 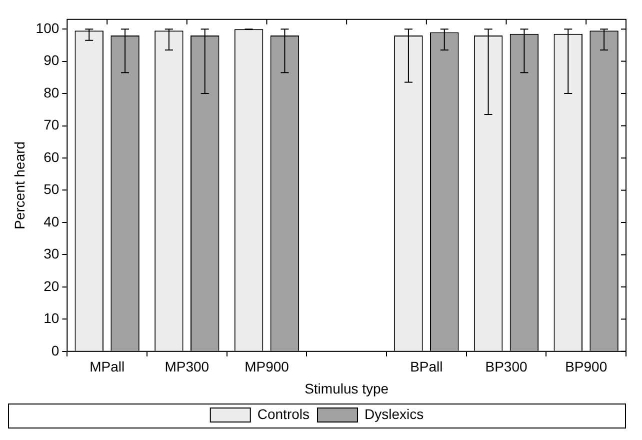 What do you see at coordinates (187, 366) in the screenshot?
I see `x-tick-label: MP300` at bounding box center [187, 366].